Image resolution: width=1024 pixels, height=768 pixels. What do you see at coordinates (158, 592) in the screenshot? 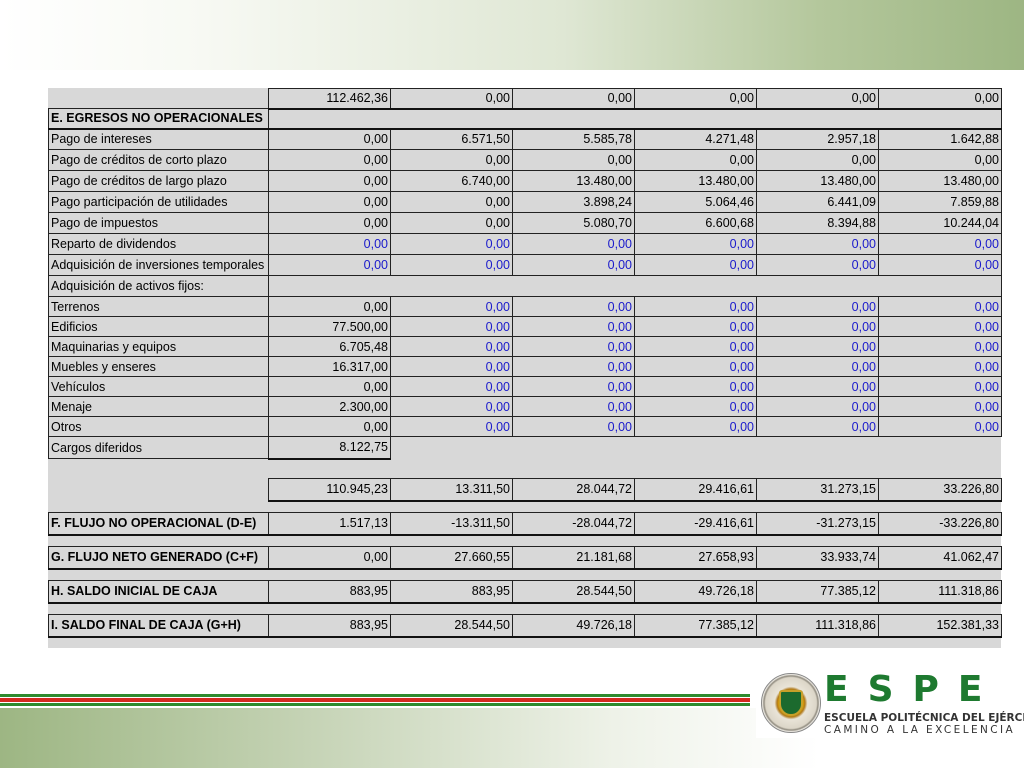
I see `row-label: H. SALDO INICIAL DE CAJA` at bounding box center [158, 592].